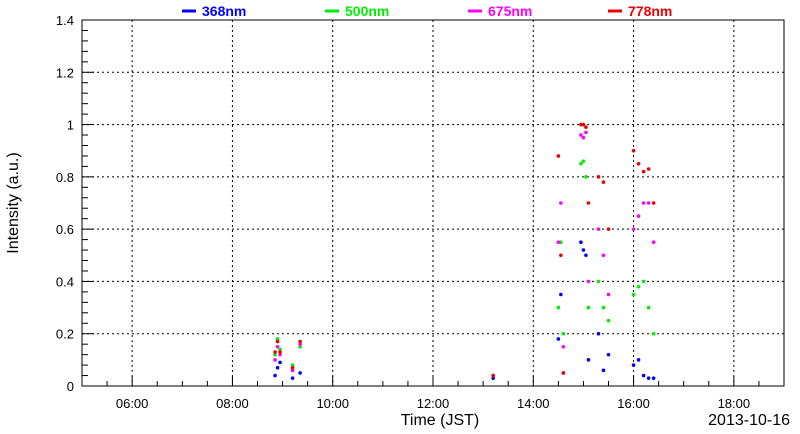 The width and height of the screenshot is (800, 434). What do you see at coordinates (132, 403) in the screenshot?
I see `x-tick-label: 06:00` at bounding box center [132, 403].